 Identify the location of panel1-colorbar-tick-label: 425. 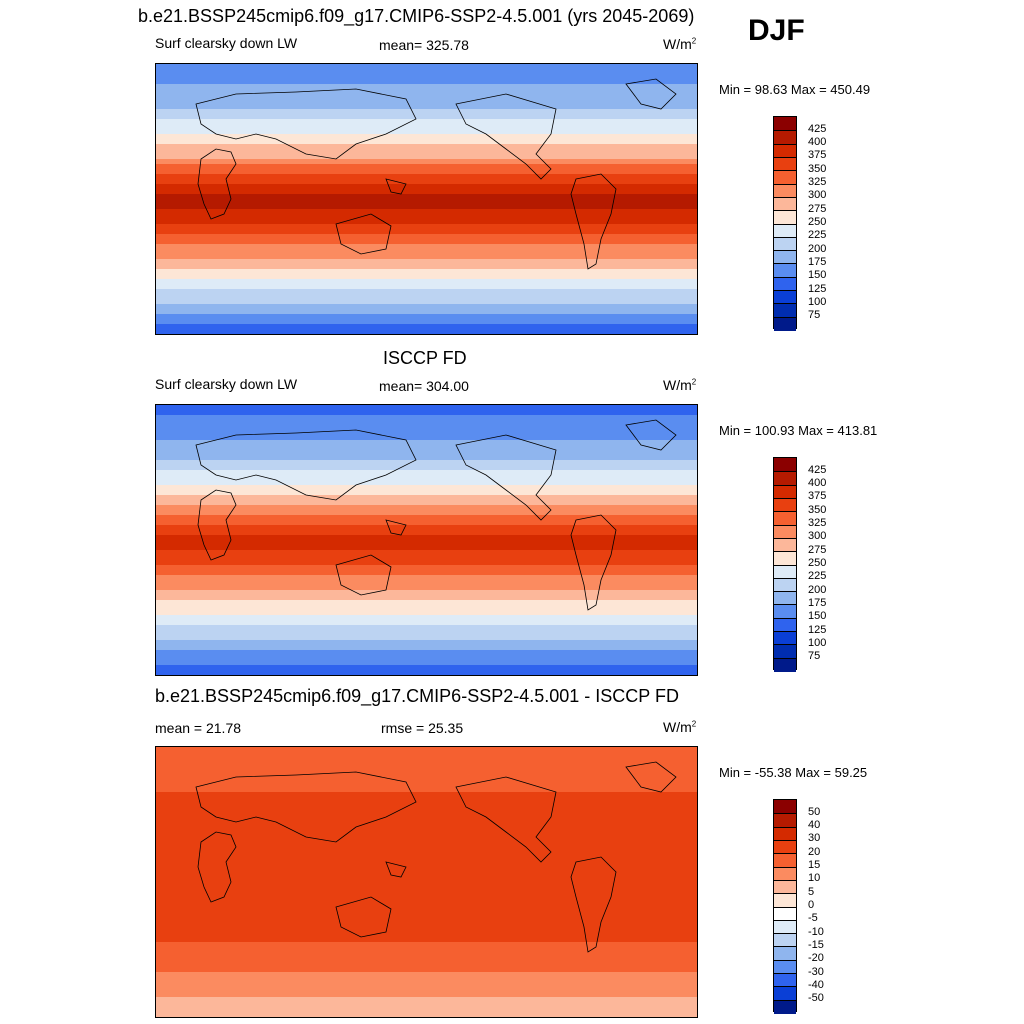
(817, 128).